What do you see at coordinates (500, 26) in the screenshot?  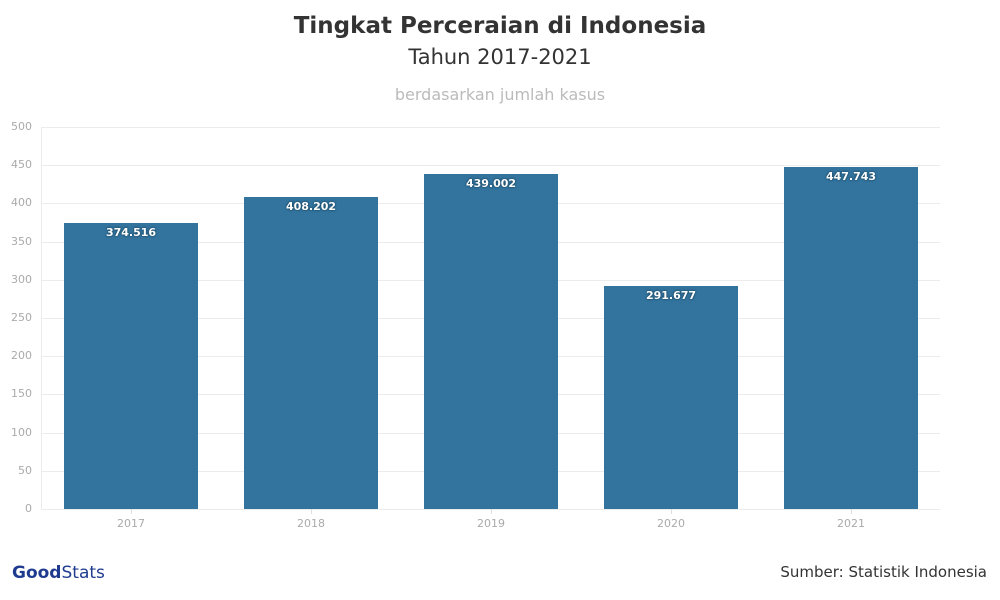 I see `chart-title: Tingkat Perceraian di Indonesia` at bounding box center [500, 26].